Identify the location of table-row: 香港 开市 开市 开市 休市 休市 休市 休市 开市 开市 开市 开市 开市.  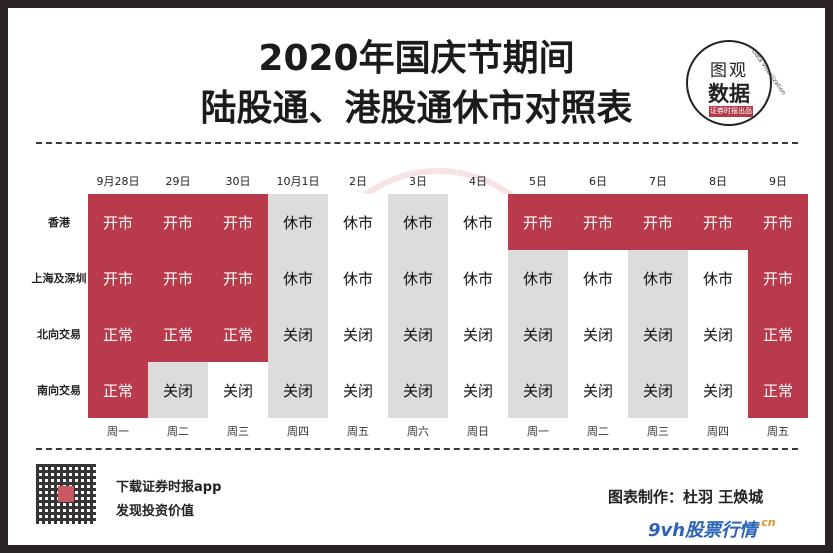
(419, 222).